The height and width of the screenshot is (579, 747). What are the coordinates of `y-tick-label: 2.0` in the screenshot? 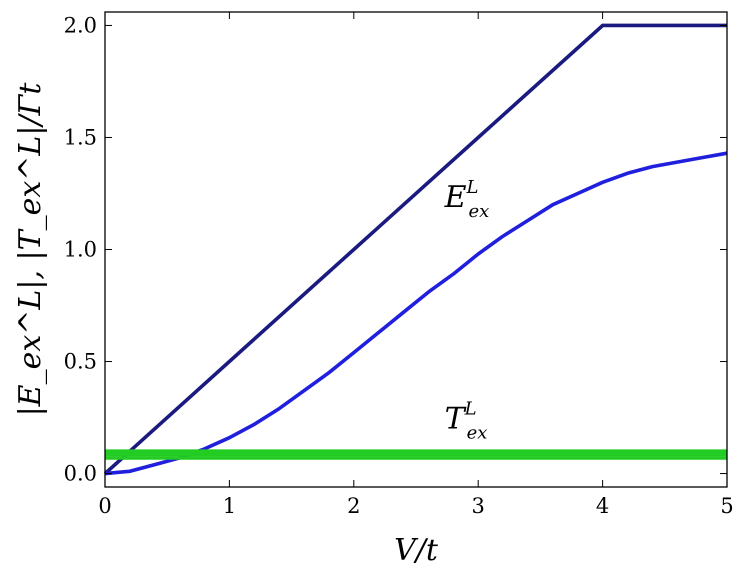 It's located at (80, 25).